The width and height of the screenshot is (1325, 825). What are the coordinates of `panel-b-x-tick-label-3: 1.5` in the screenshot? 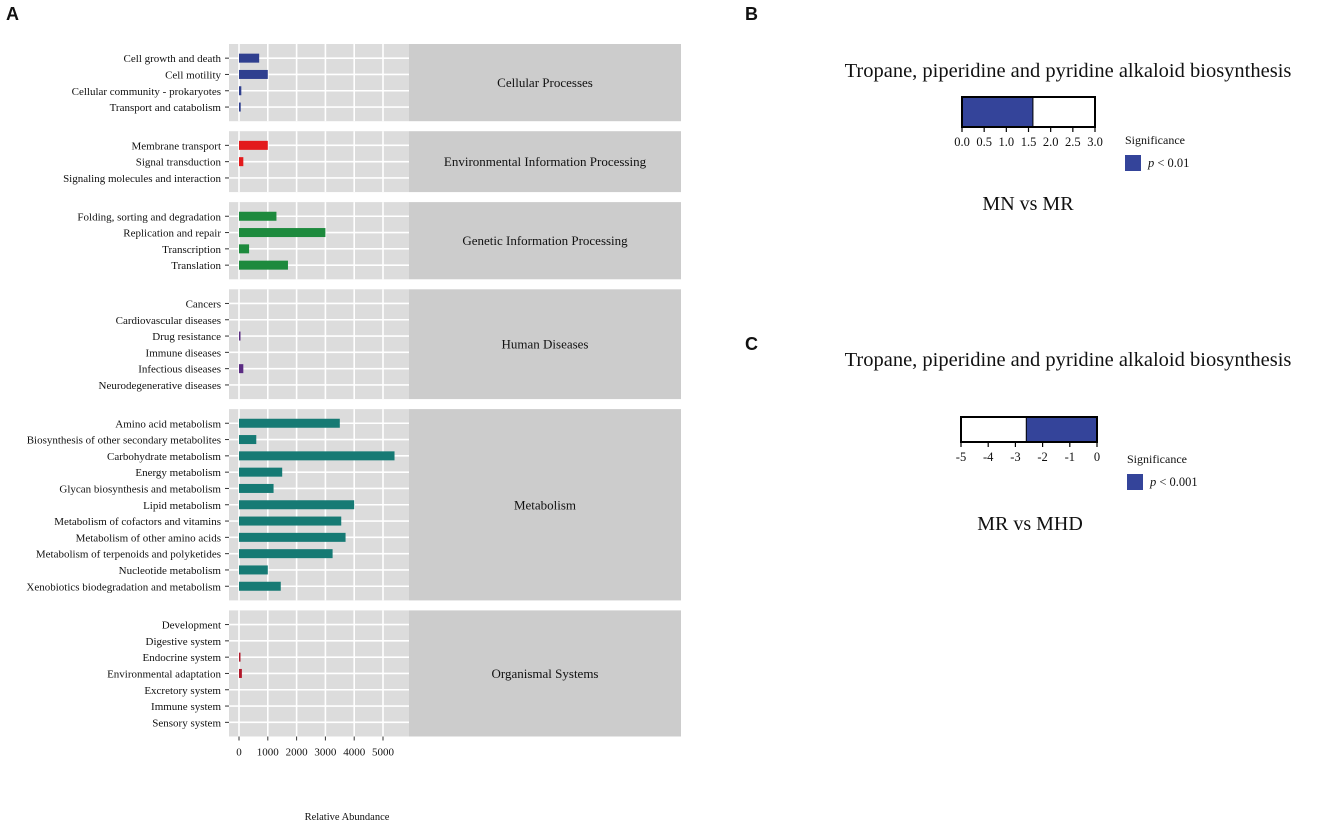 It's located at (1029, 142).